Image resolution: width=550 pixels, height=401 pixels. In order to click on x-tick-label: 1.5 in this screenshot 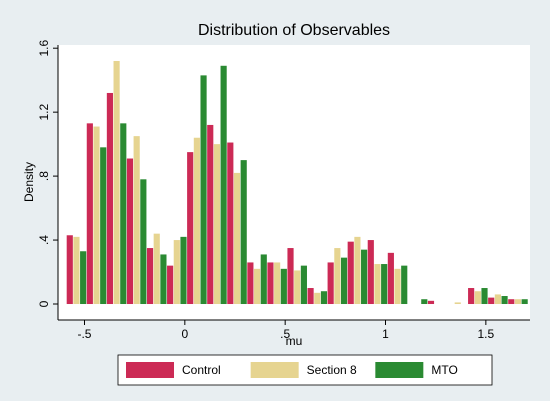, I will do `click(486, 334)`.